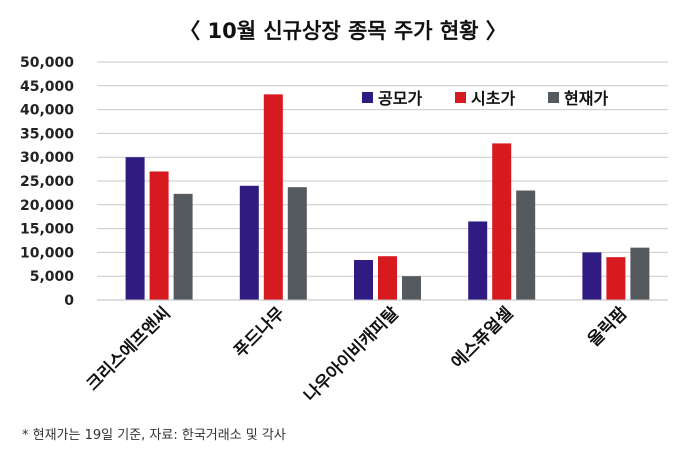  What do you see at coordinates (259, 332) in the screenshot?
I see `x-category-label: 푸드나무` at bounding box center [259, 332].